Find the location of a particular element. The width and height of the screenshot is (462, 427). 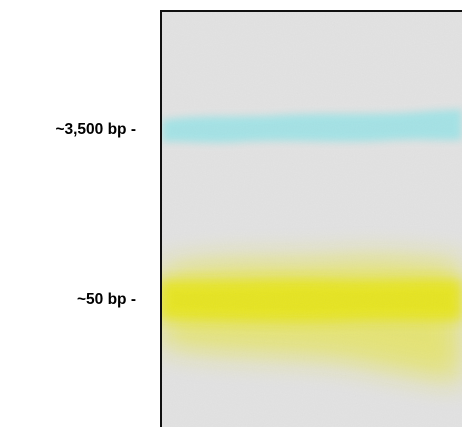

band-label-3500bp: ~3,500 bp - is located at coordinates (95, 129).